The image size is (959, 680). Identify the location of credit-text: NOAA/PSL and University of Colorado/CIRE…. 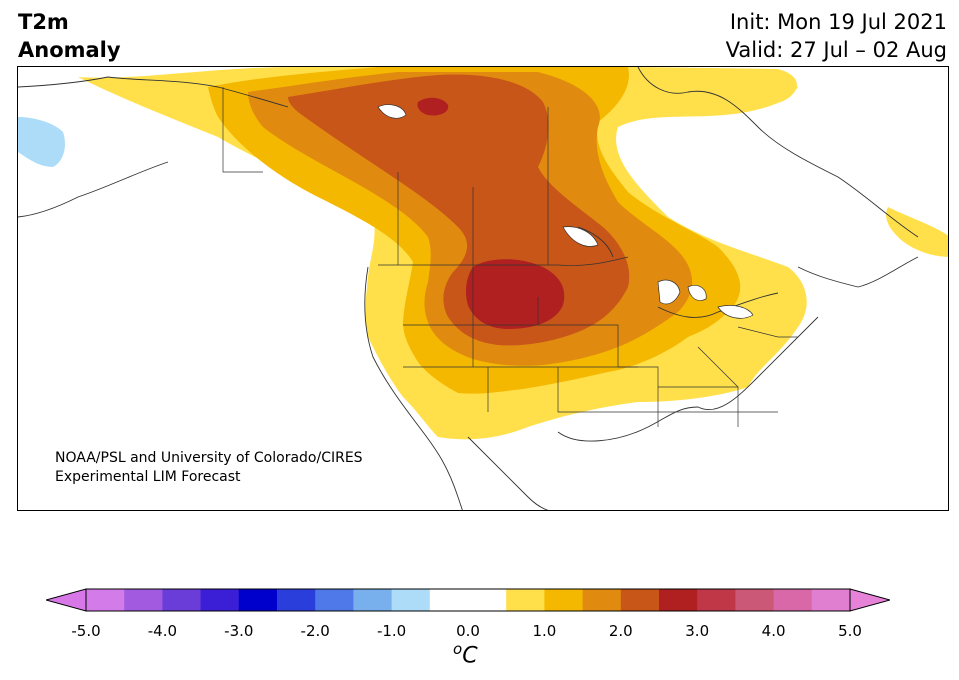
(209, 468).